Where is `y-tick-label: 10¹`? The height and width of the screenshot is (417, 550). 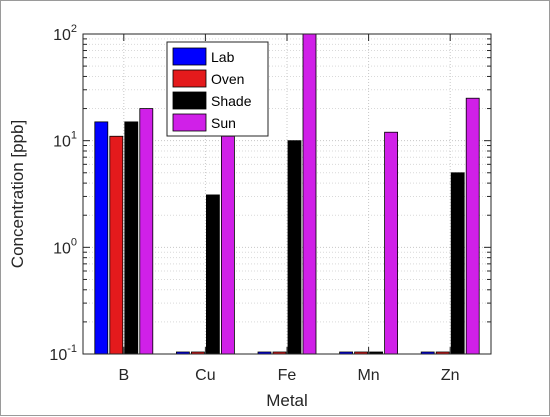 y-tick-label: 10¹ is located at coordinates (65, 140).